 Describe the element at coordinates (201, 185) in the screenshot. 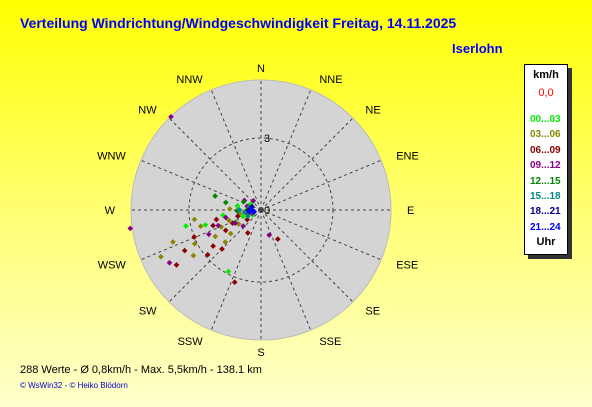

I see `spoke-wnw` at that location.